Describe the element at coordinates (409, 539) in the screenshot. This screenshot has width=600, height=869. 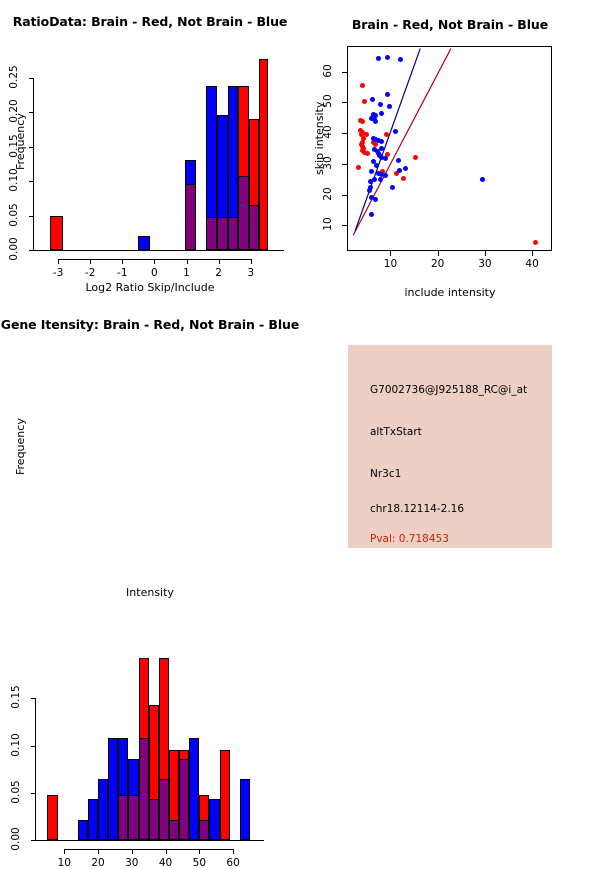
I see `pval-text: Pval: 0.718453` at that location.